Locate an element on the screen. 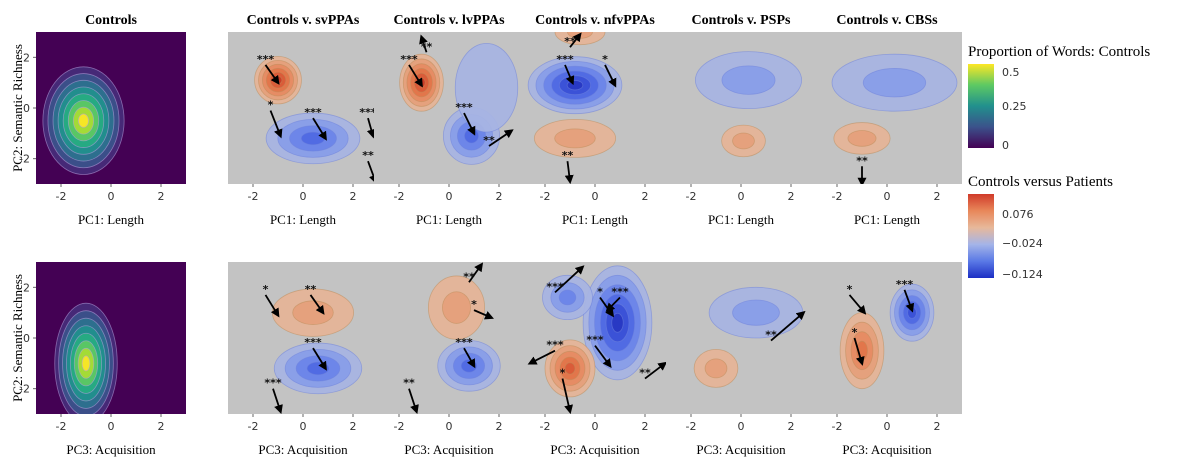 The height and width of the screenshot is (472, 1188). legend-controls-tick-1: 0.25 is located at coordinates (1014, 106).